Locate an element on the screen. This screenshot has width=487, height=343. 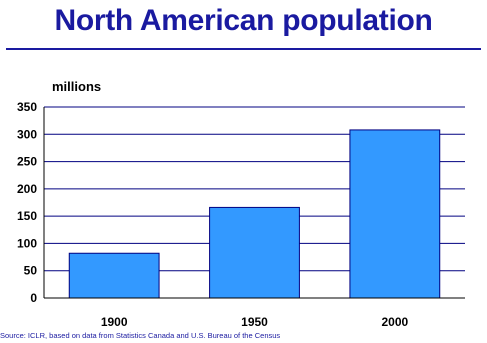
y-tick-label: 0 is located at coordinates (33, 298).